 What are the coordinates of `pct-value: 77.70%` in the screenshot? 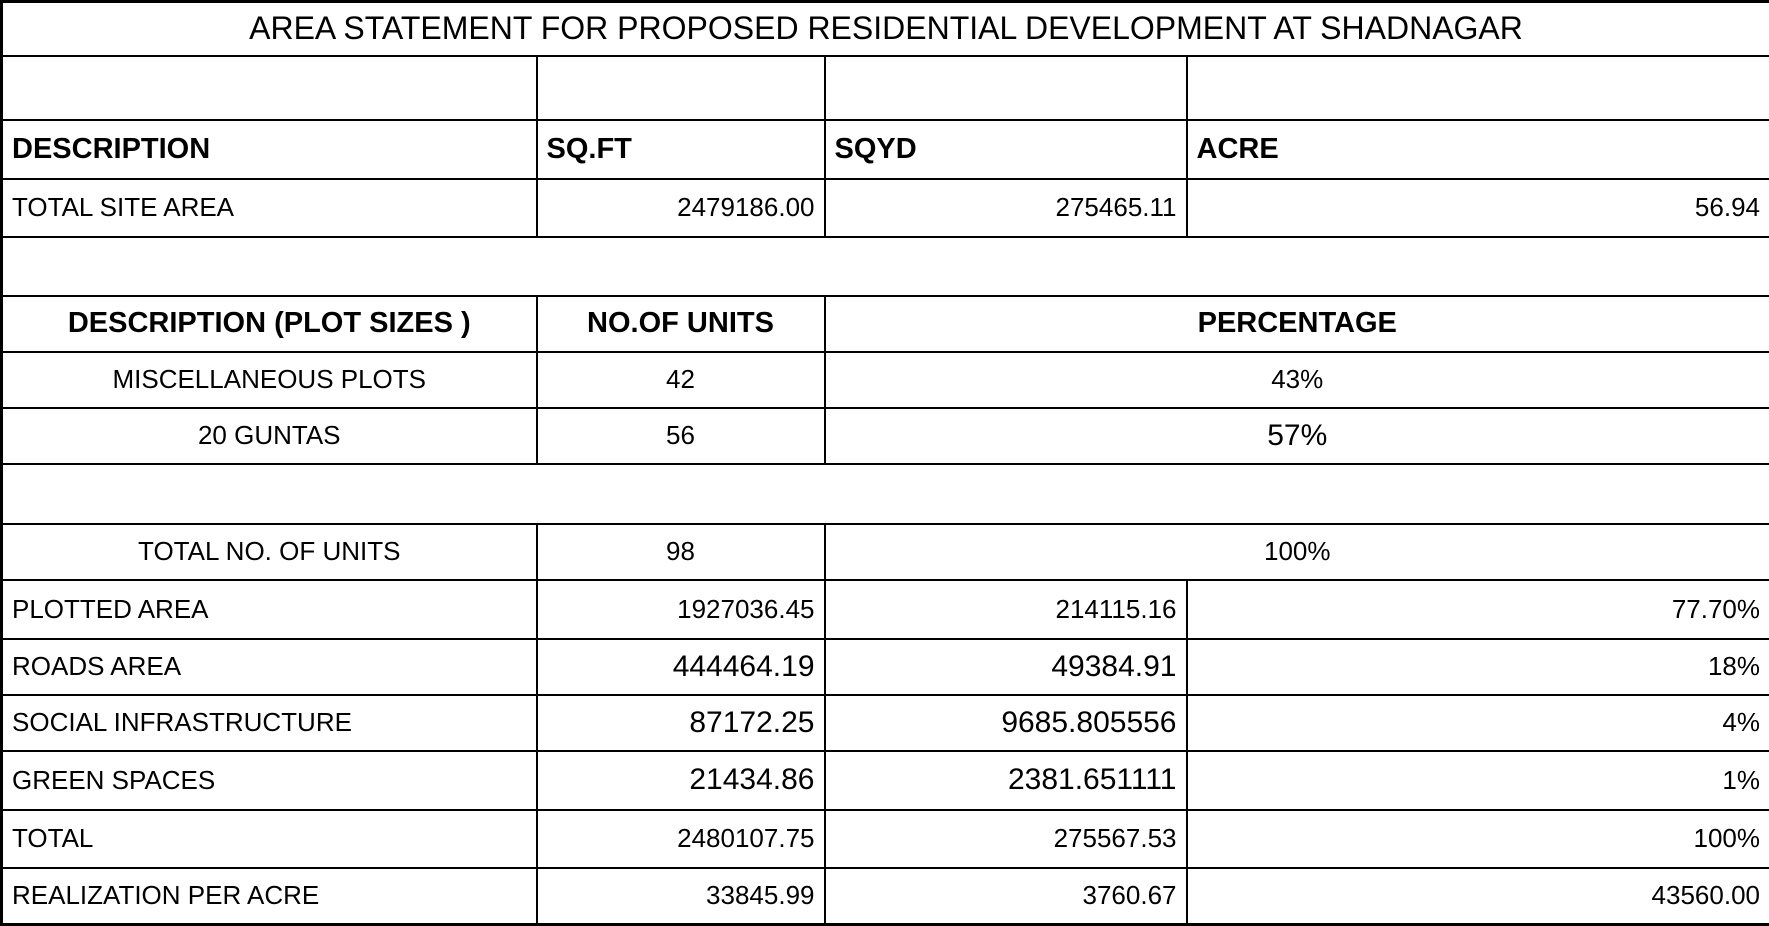 It's located at (1478, 609).